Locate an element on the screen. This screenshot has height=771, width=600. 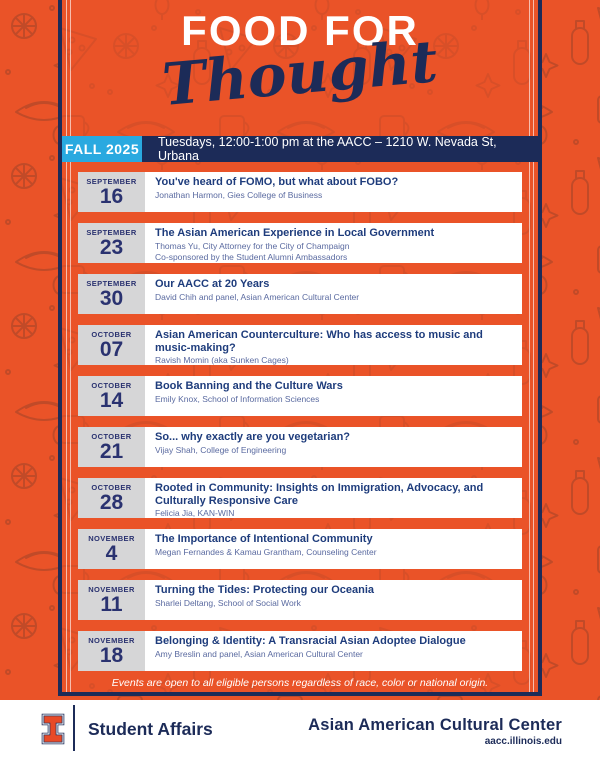
event-date-block: OCTOBER 14 is located at coordinates (111, 396).